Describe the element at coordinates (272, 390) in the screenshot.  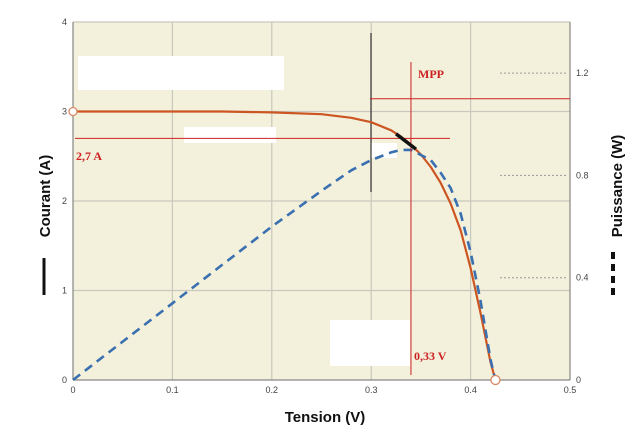
I see `x-tick-label: 0.2` at that location.